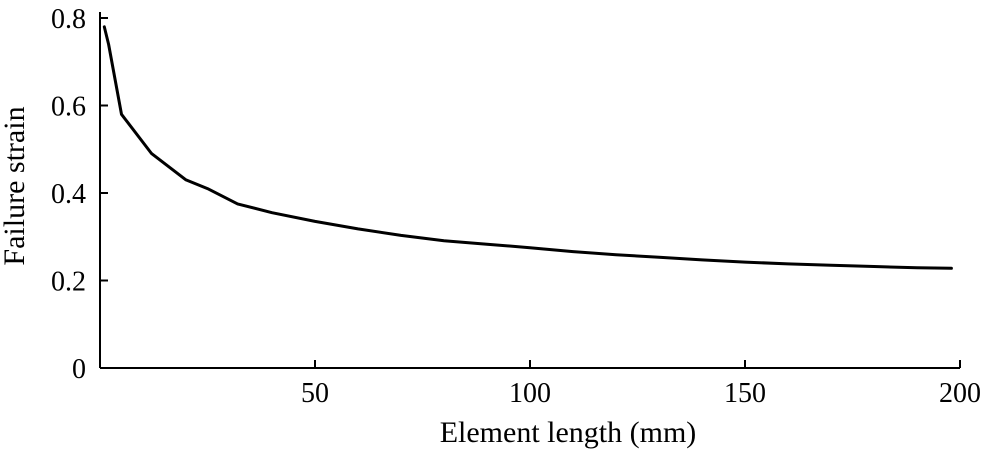  Describe the element at coordinates (79, 369) in the screenshot. I see `y-tick-label: 0` at that location.